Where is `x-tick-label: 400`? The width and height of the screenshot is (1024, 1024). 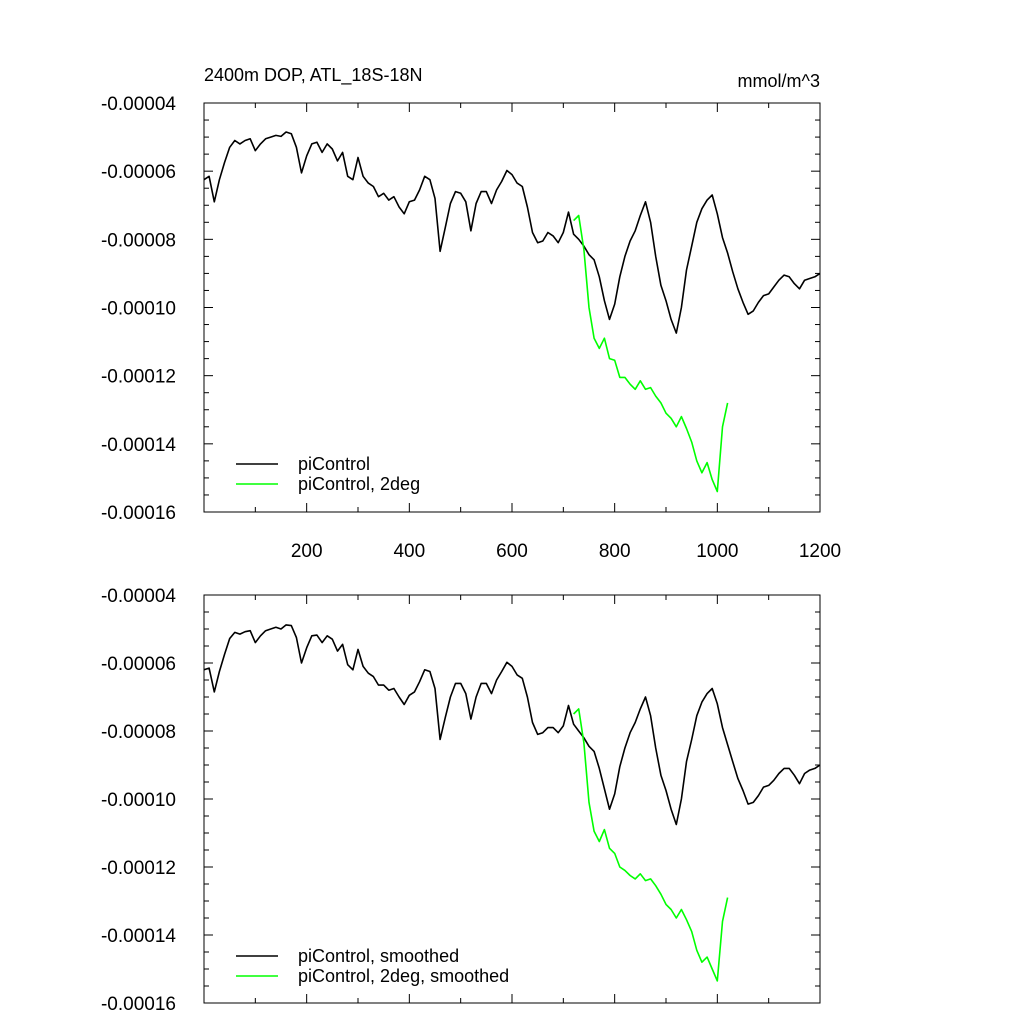 x-tick-label: 400 is located at coordinates (409, 551).